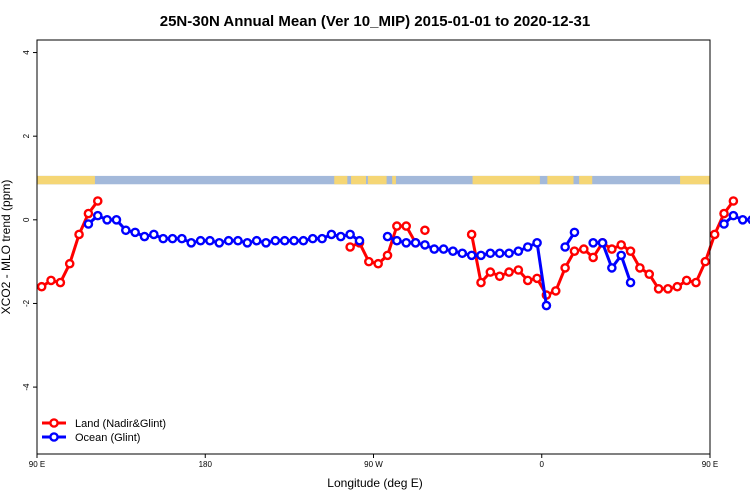  Describe the element at coordinates (26, 52) in the screenshot. I see `y-tick-label: 4` at that location.